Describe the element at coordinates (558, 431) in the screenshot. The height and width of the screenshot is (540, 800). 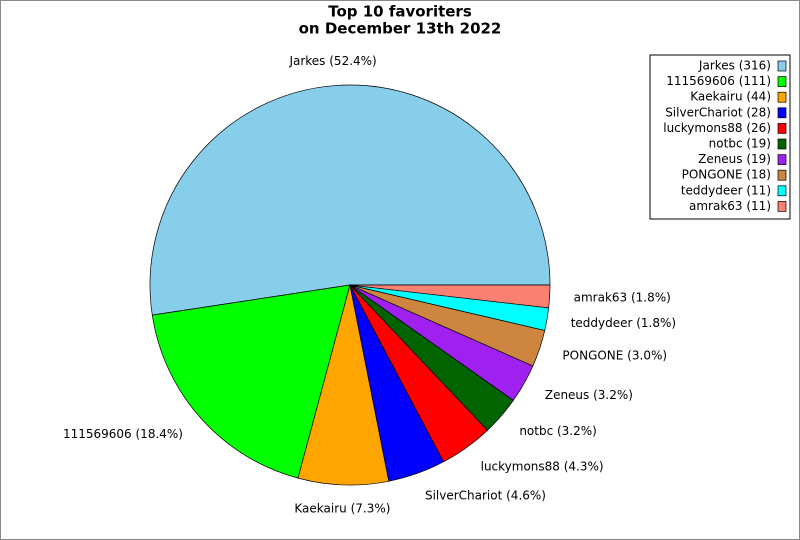
I see `slice-label: notbc (3.2%)` at that location.